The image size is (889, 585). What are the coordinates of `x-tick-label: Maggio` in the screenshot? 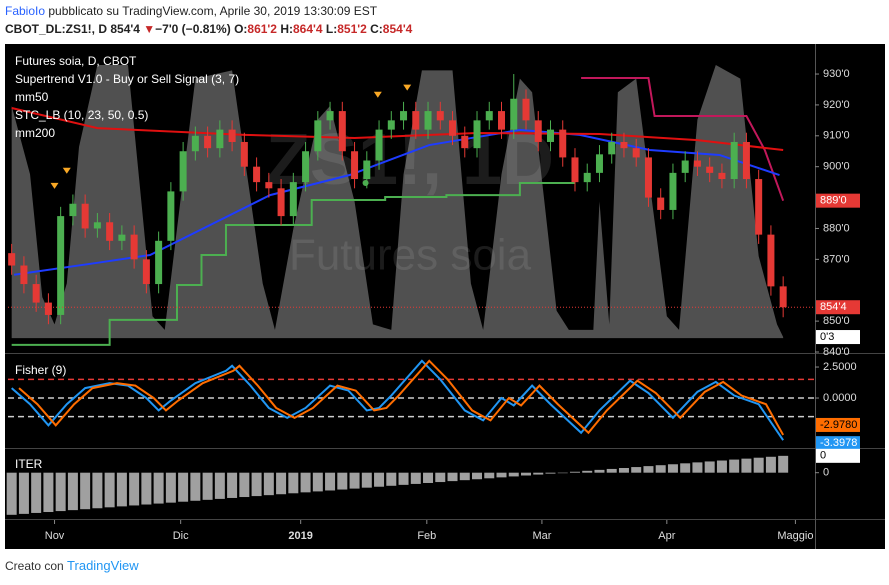 It's located at (795, 536).